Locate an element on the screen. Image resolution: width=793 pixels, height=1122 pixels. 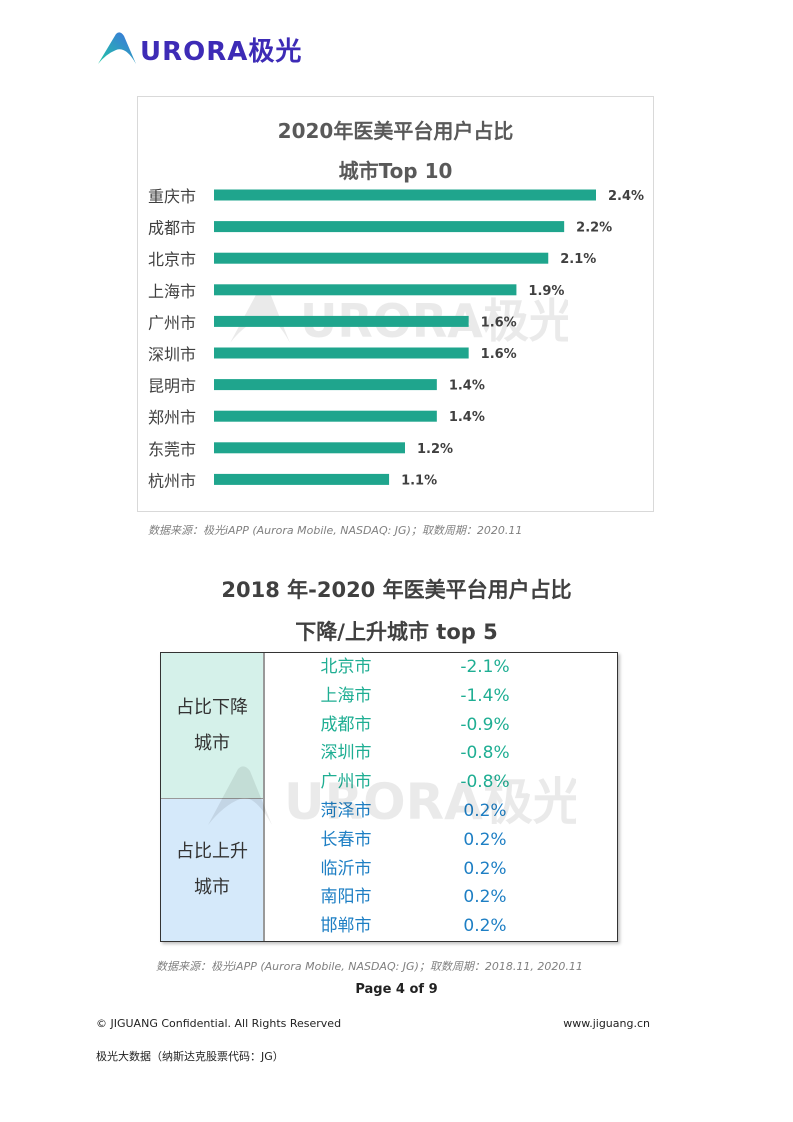
table-row: 南阳市 0.2% is located at coordinates (441, 897).